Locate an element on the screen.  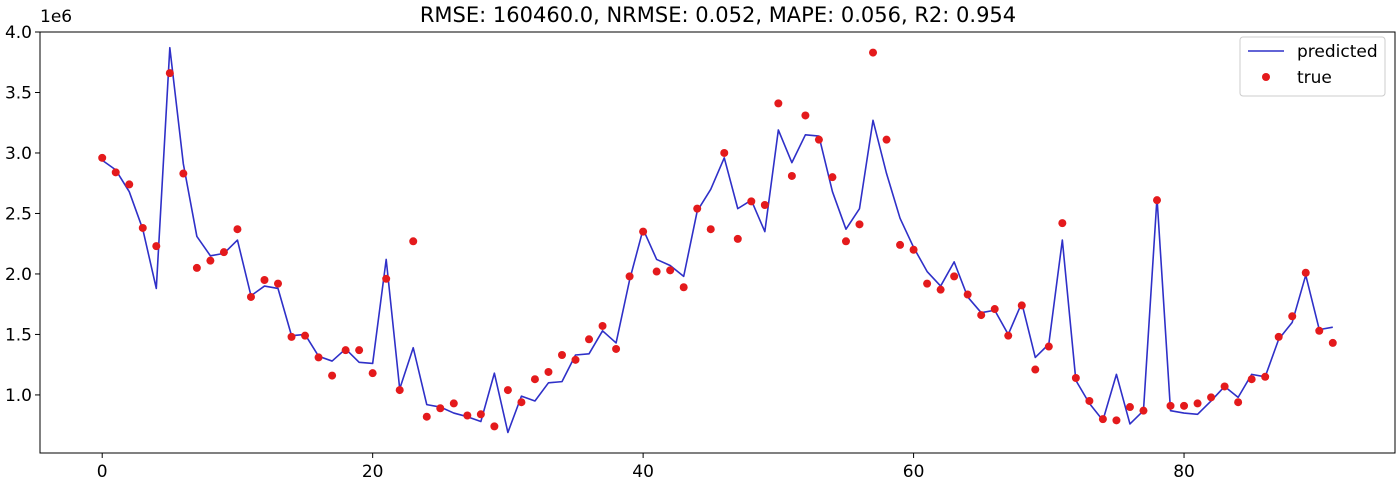
x-tick-label: 20 is located at coordinates (373, 471).